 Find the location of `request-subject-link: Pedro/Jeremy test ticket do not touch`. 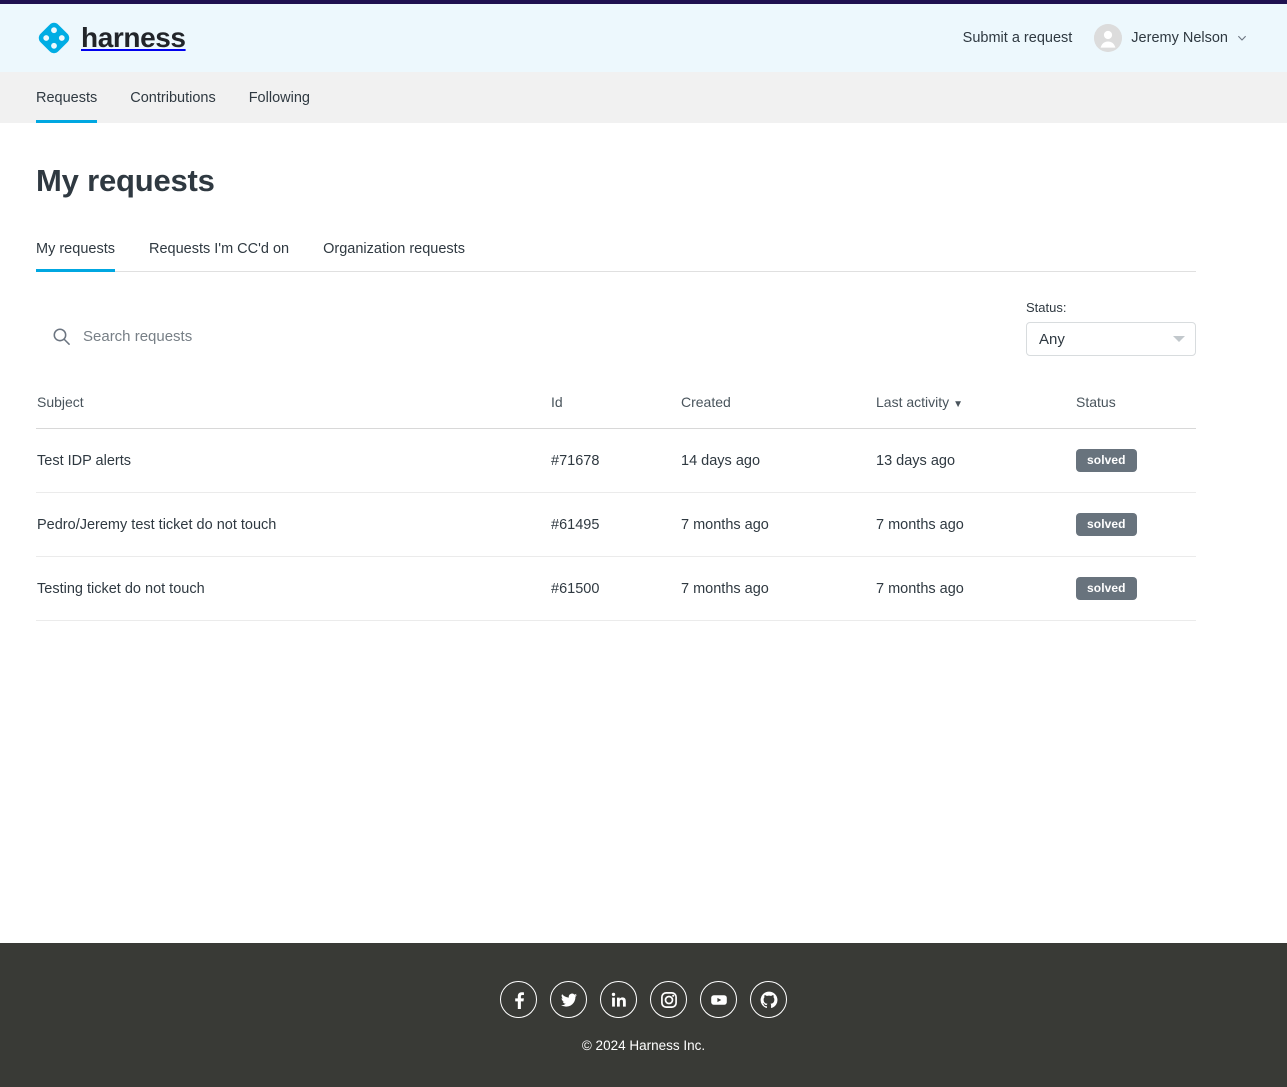

request-subject-link: Pedro/Jeremy test ticket do not touch is located at coordinates (157, 524).